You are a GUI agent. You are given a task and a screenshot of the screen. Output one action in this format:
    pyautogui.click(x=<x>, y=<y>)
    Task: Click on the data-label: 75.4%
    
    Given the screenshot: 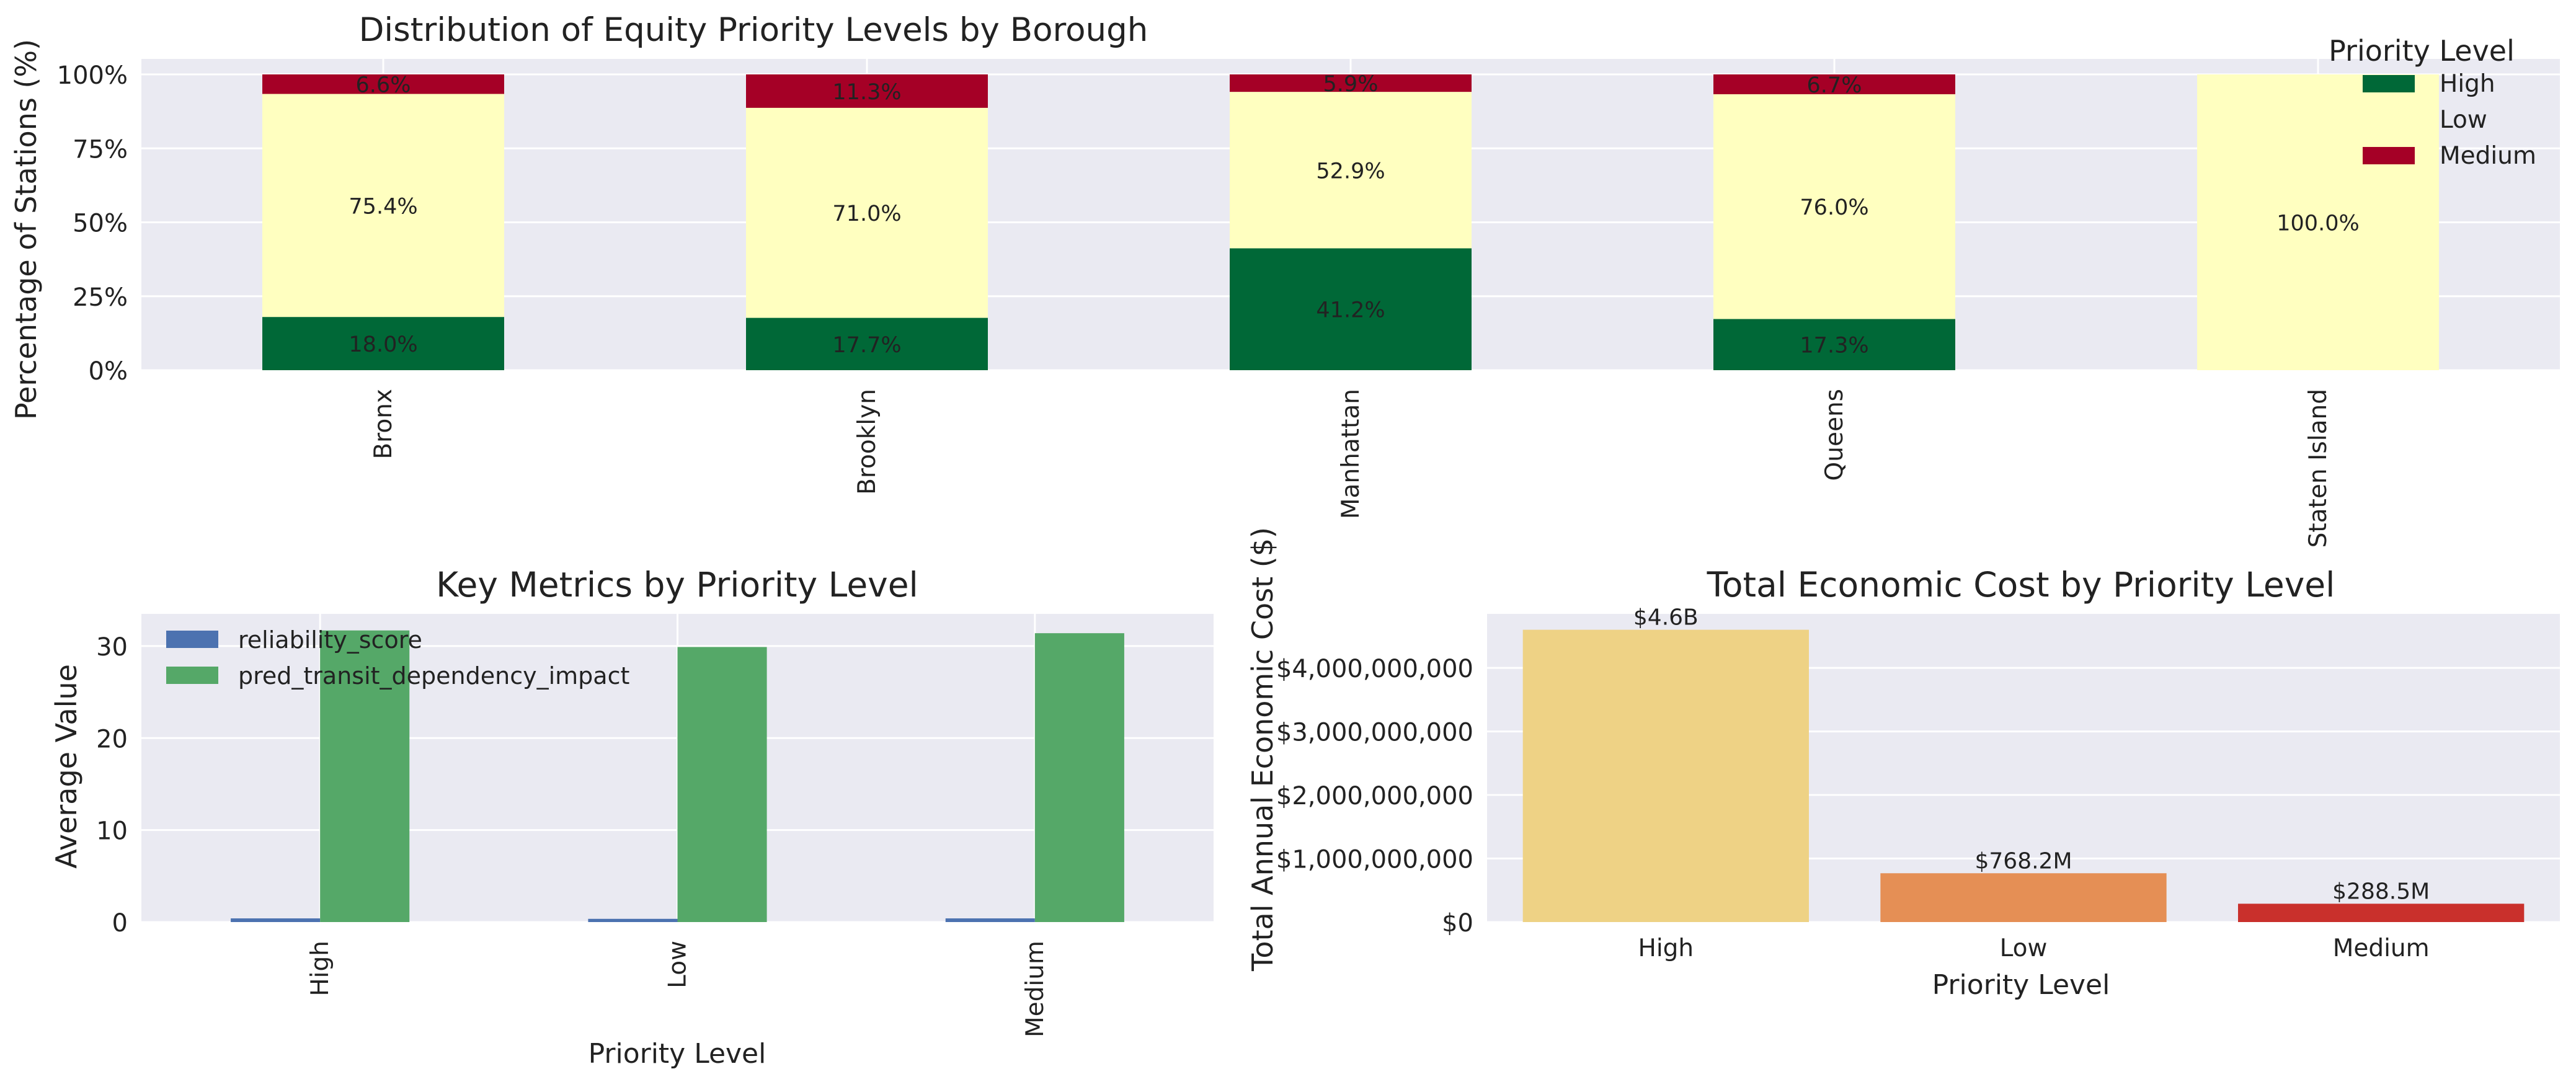 What is the action you would take?
    pyautogui.click(x=383, y=206)
    